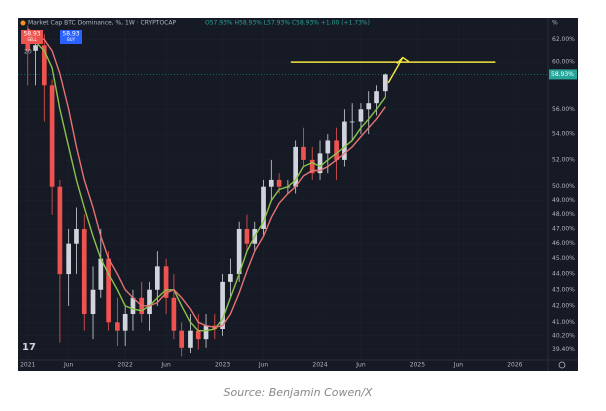  What do you see at coordinates (563, 243) in the screenshot?
I see `y-tick-label: 46.00%` at bounding box center [563, 243].